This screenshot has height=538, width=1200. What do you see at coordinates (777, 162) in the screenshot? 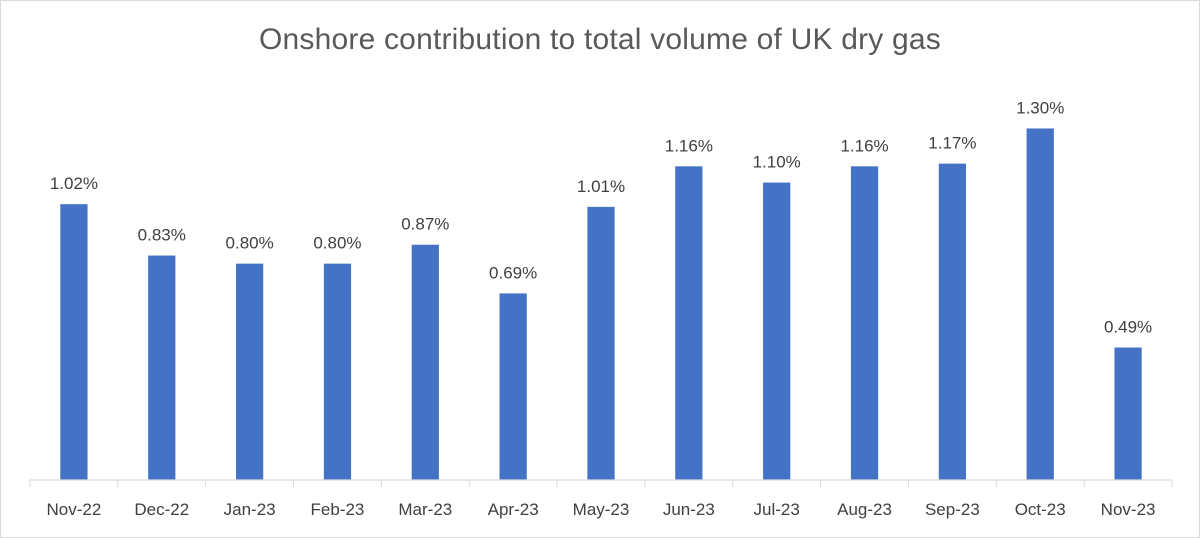
I see `data-label-jul-23: 1.10%` at bounding box center [777, 162].